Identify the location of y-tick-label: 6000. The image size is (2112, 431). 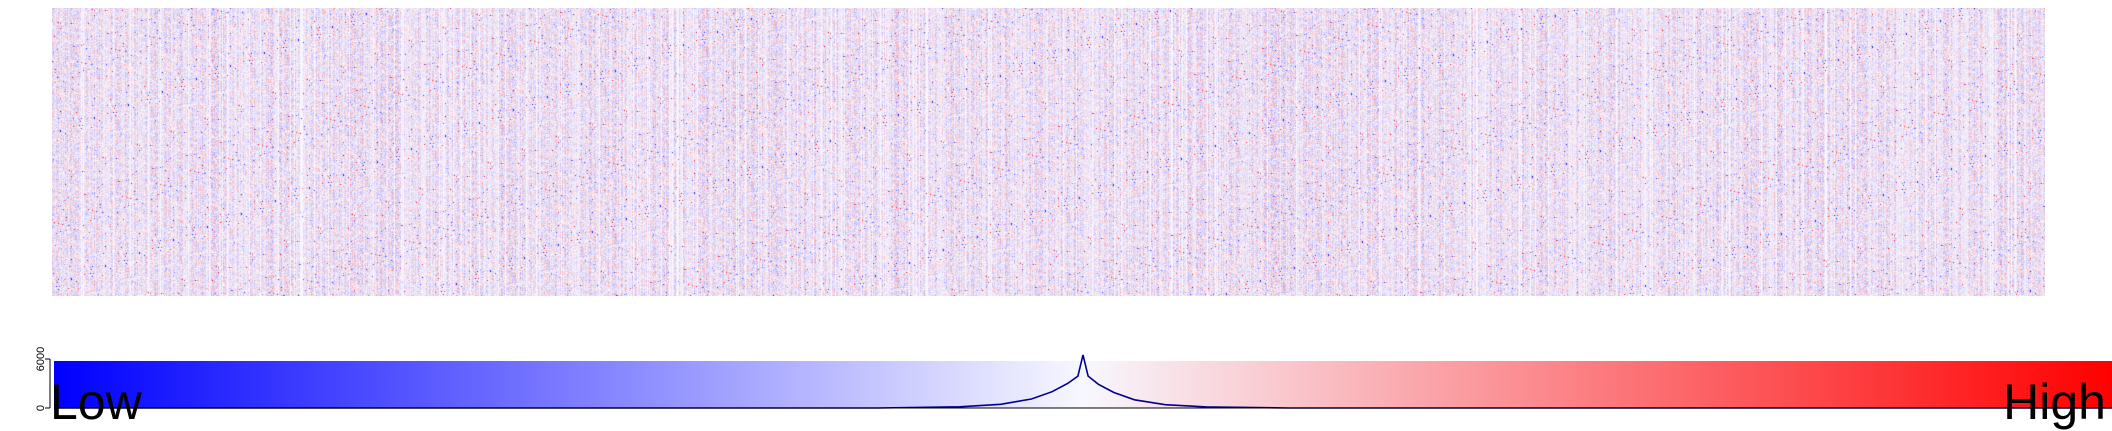
(41, 359).